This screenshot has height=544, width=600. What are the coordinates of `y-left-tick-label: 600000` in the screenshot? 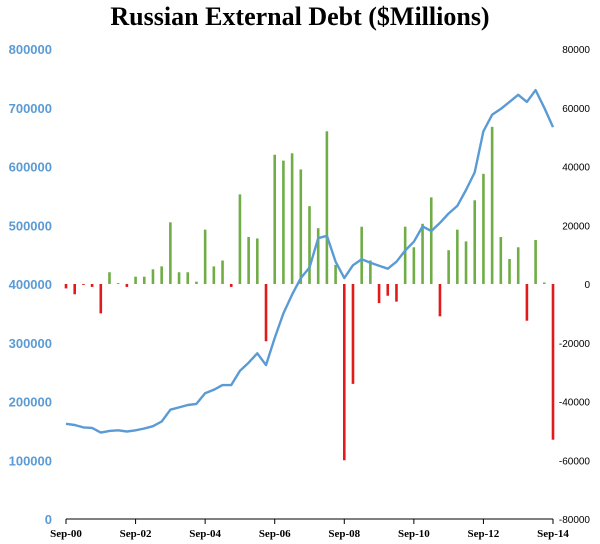 It's located at (30, 167).